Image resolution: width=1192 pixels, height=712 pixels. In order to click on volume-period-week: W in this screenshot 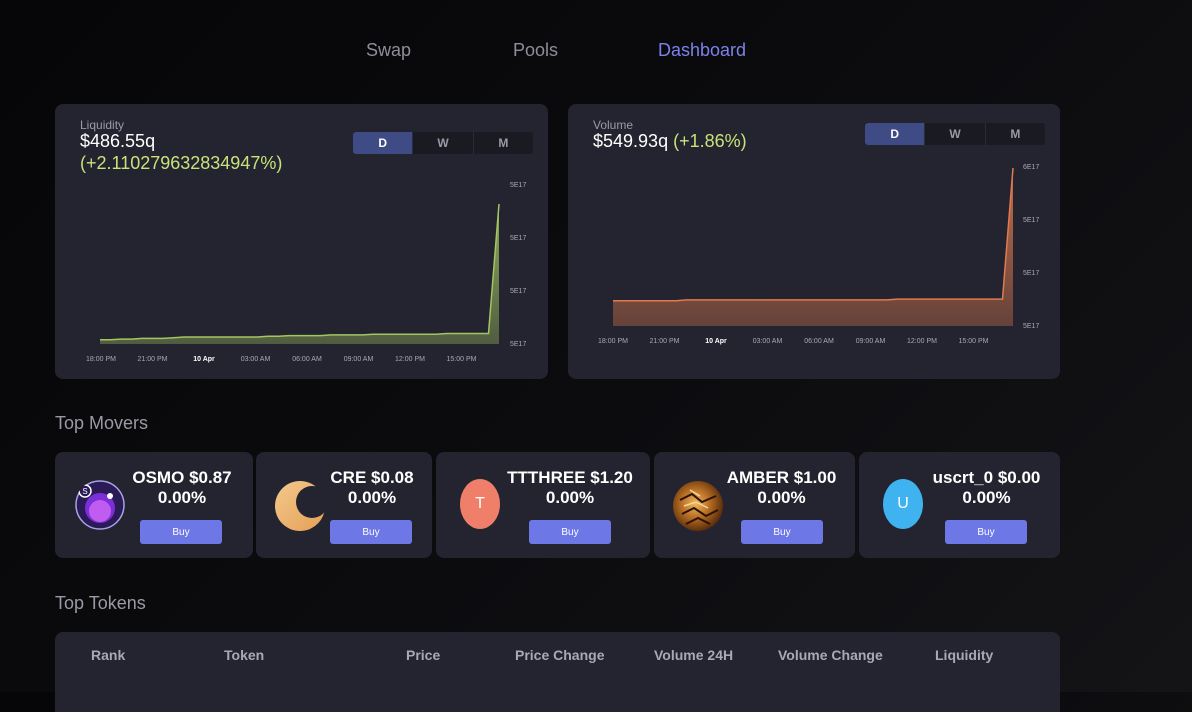, I will do `click(955, 134)`.